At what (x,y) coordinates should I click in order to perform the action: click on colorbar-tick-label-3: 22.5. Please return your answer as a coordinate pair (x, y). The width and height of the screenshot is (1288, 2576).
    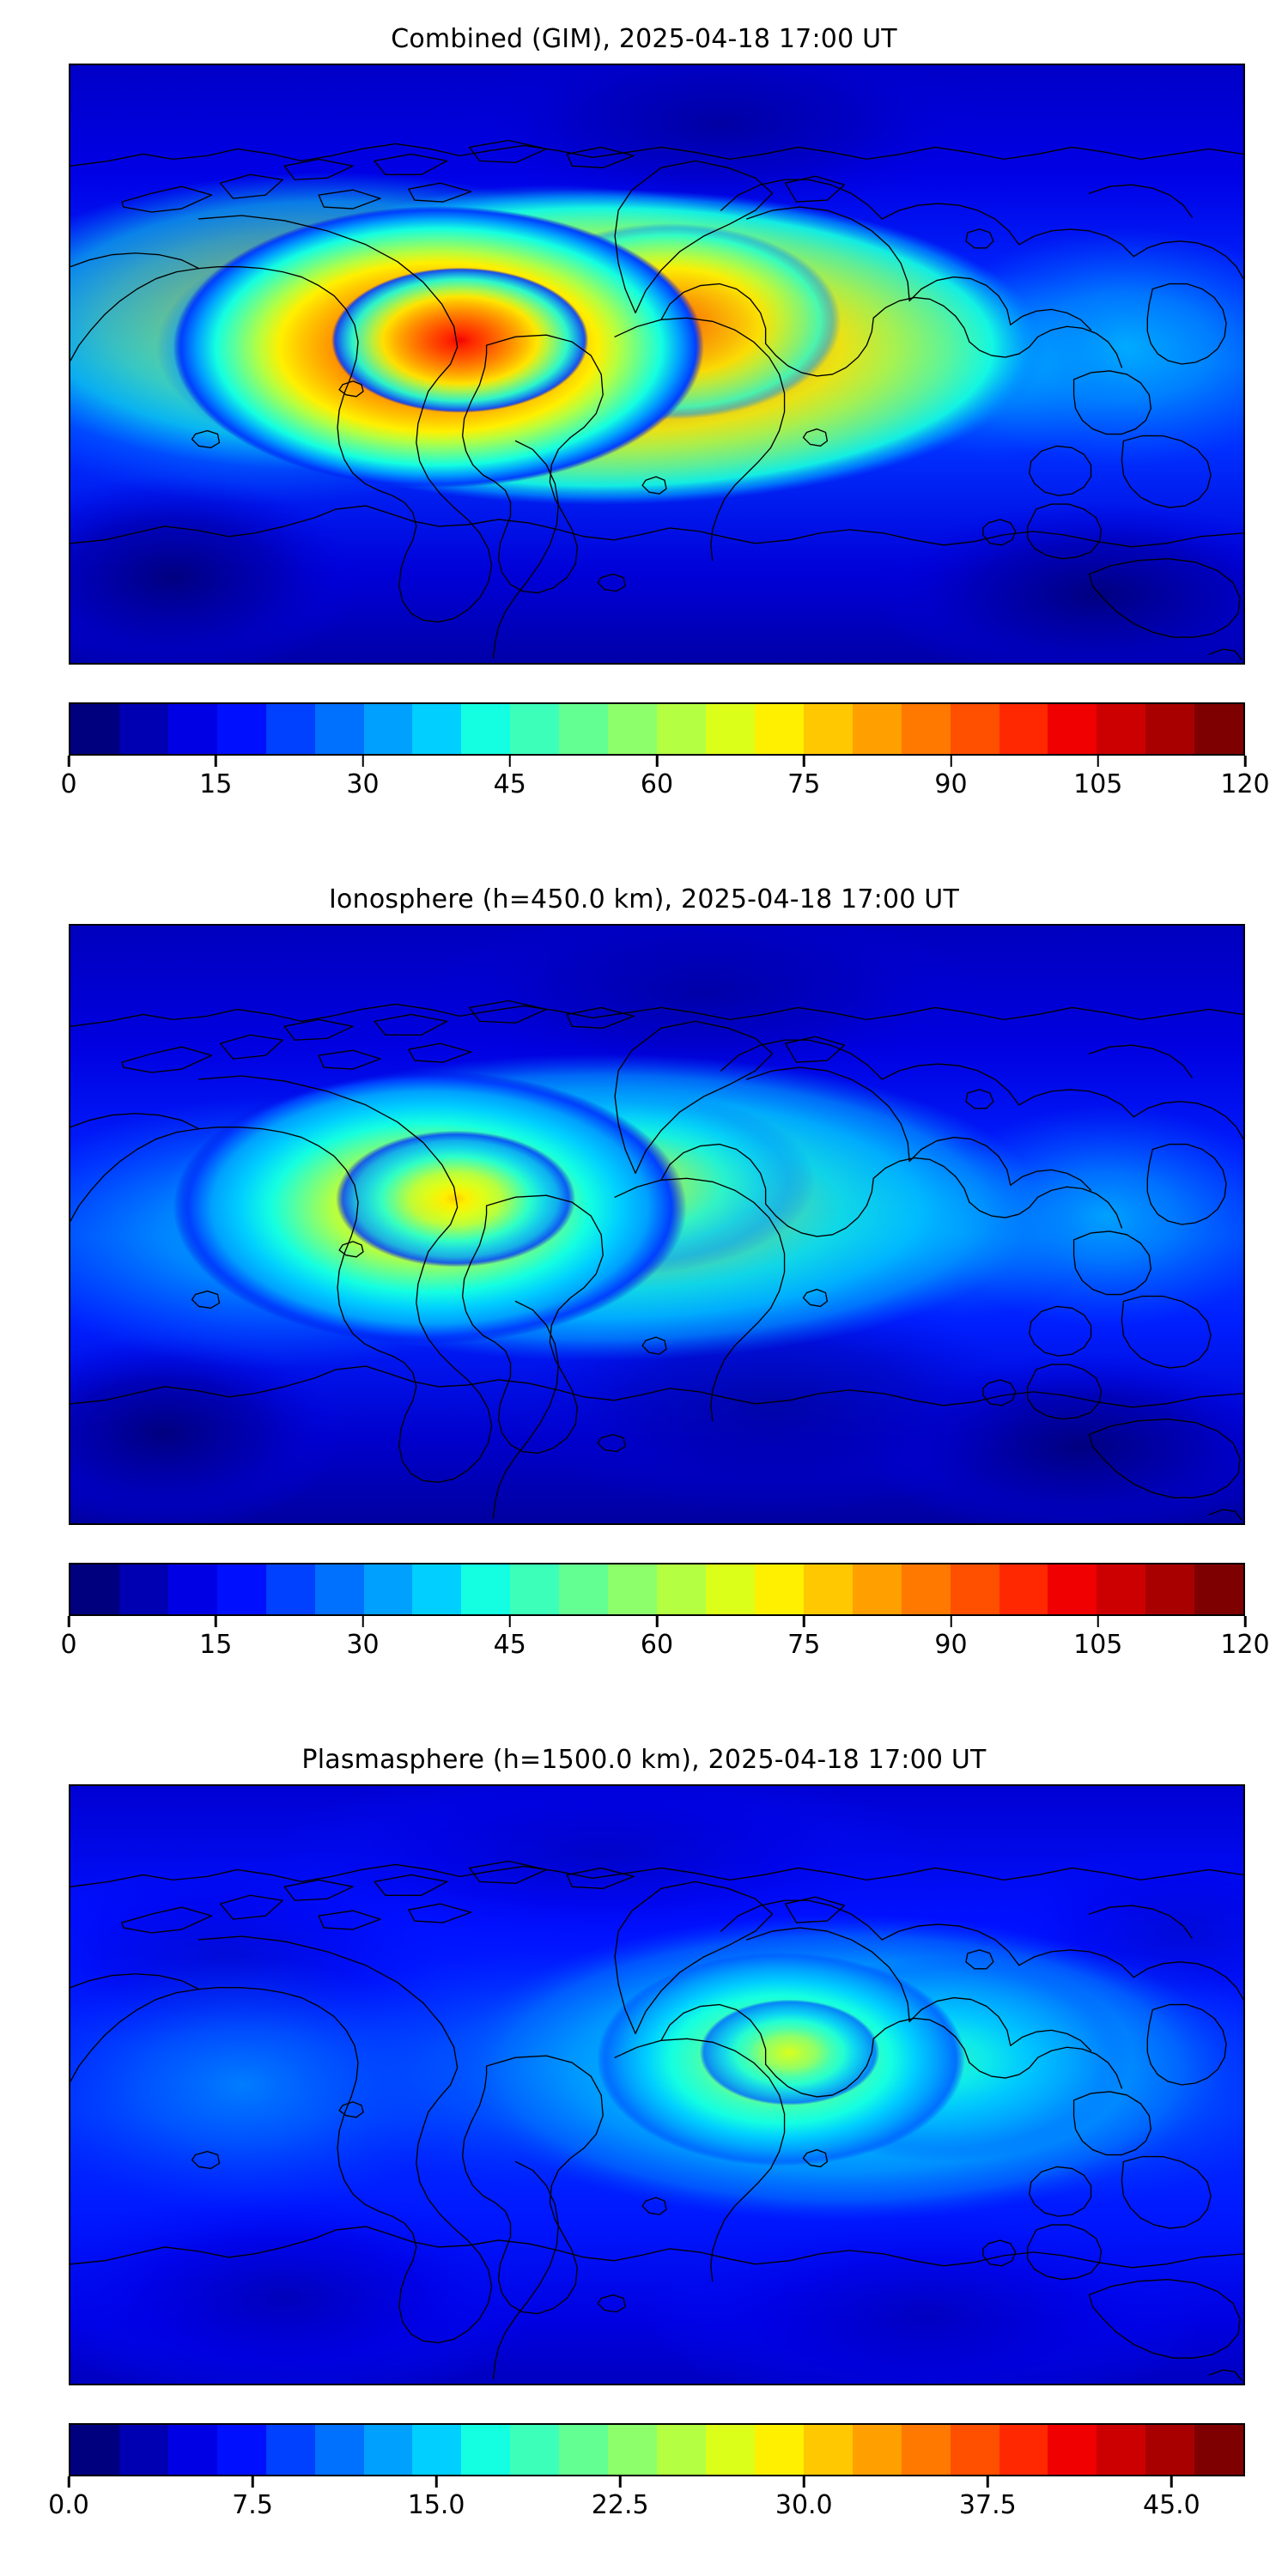
    Looking at the image, I should click on (620, 2505).